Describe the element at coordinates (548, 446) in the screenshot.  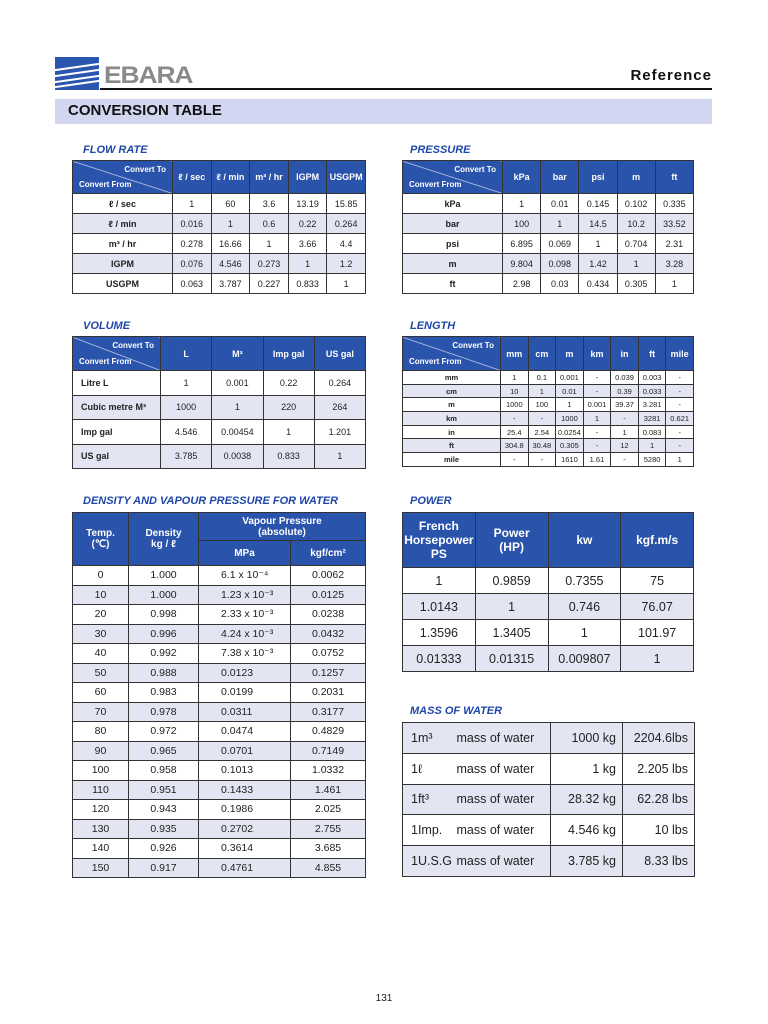
I see `table-row: ft 304.8 30.48 0.305-12 1-` at that location.